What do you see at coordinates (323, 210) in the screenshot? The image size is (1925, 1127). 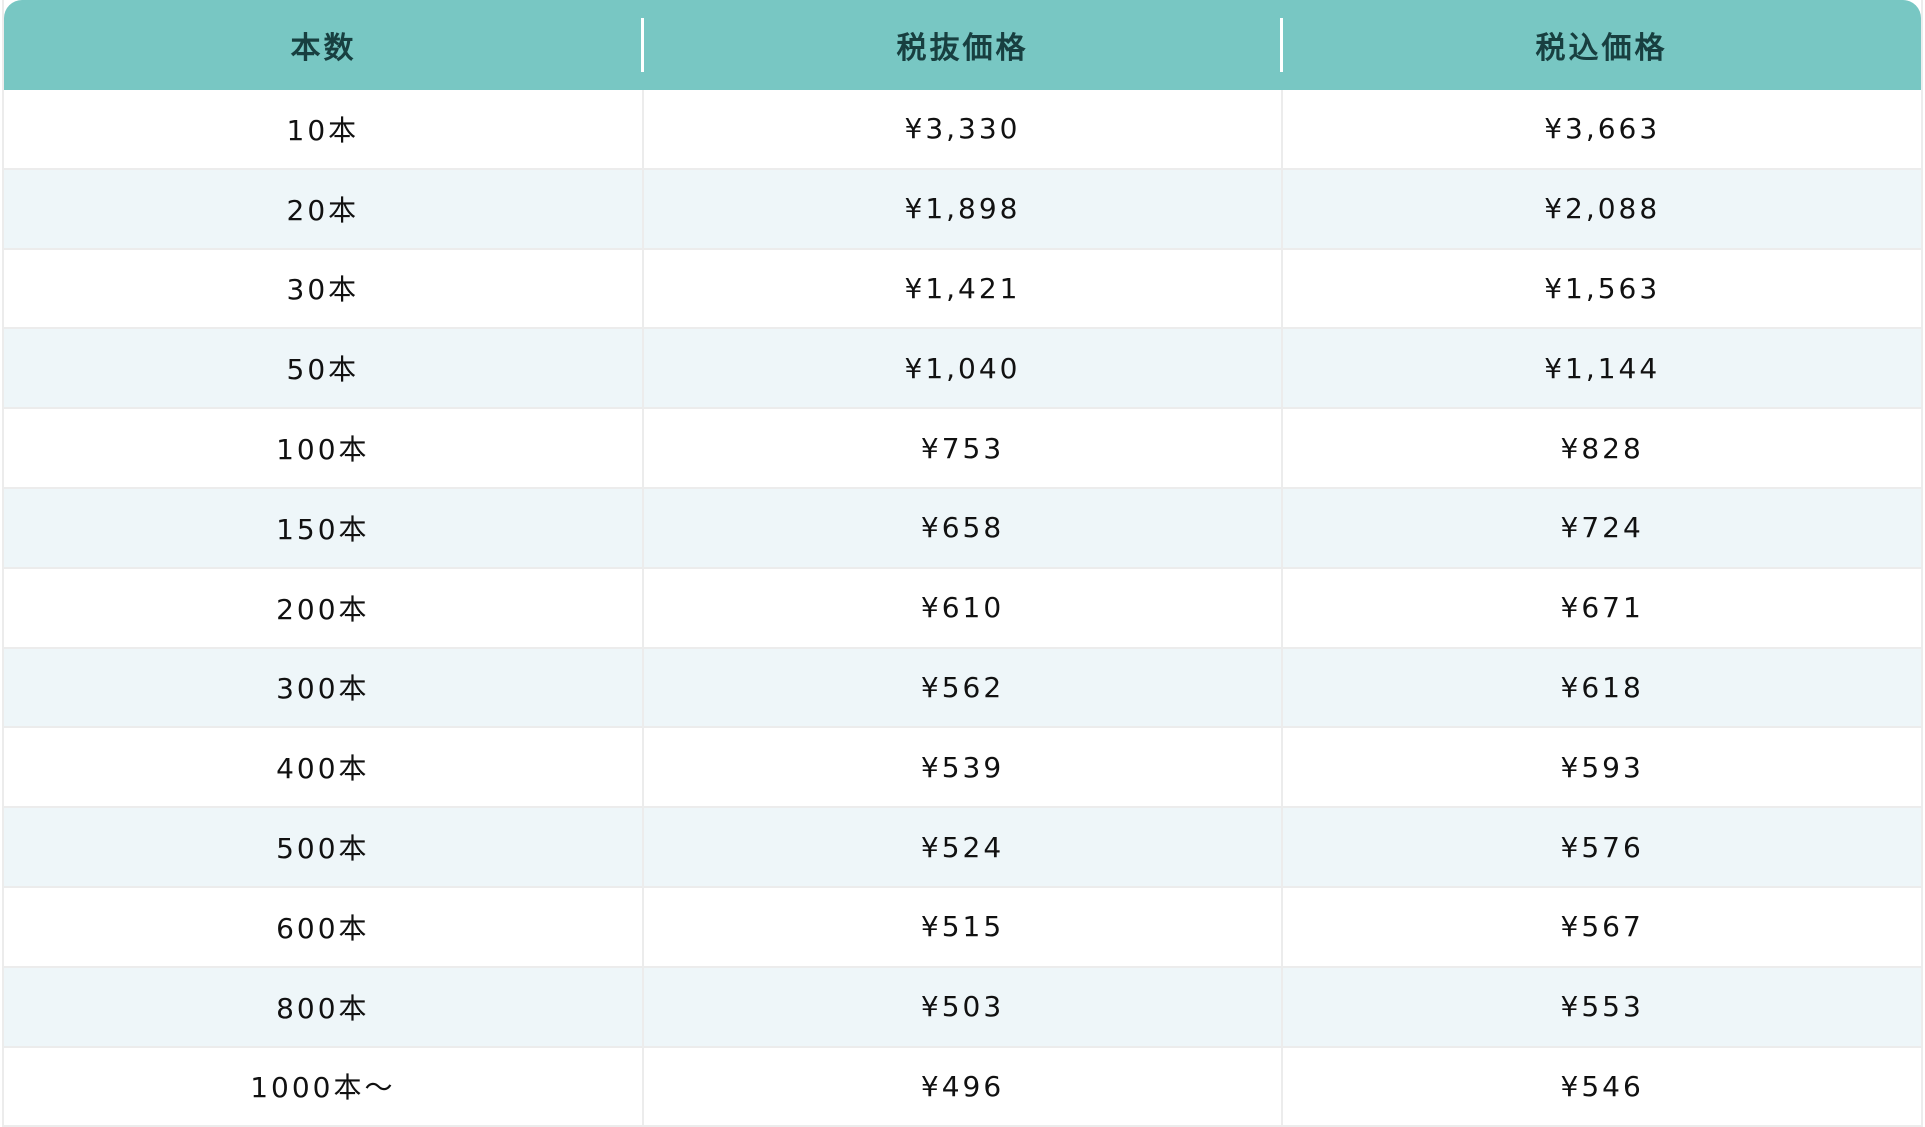 I see `cell-quantity: 20本` at bounding box center [323, 210].